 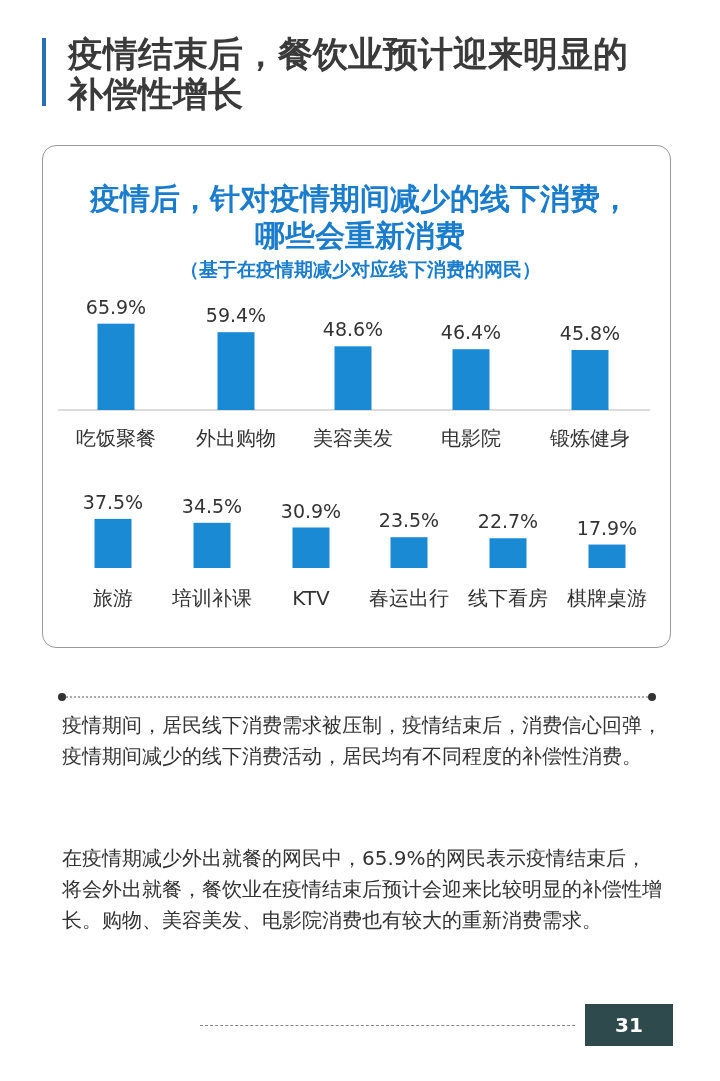 I want to click on x-tick-label: 旅游, so click(x=113, y=598).